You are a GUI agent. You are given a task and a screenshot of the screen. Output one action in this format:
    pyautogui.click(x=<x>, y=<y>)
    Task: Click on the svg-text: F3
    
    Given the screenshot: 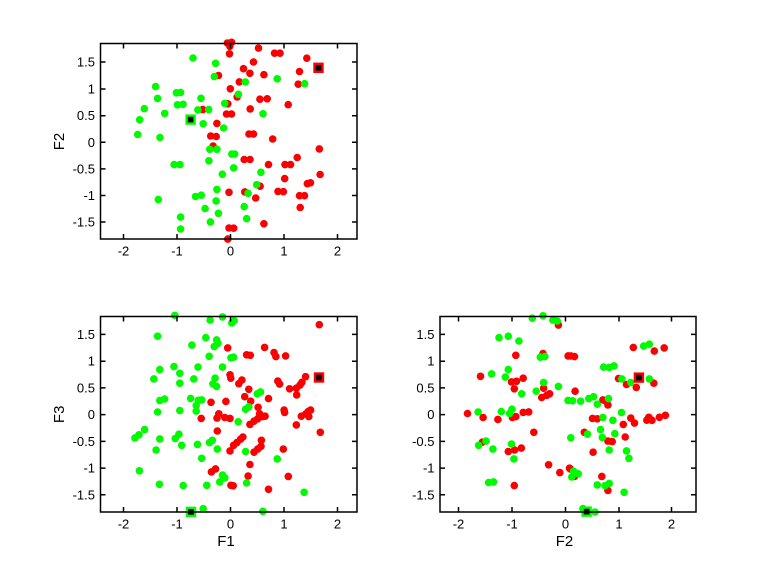 What is the action you would take?
    pyautogui.click(x=59, y=415)
    